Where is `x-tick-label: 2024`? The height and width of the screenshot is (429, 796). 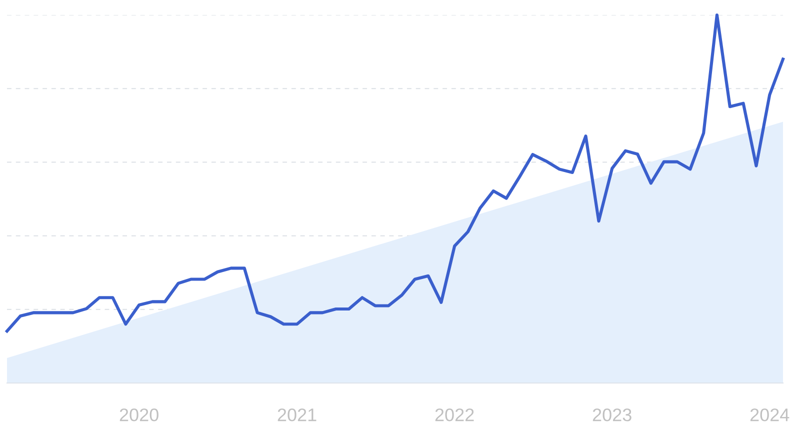
x-tick-label: 2024 is located at coordinates (770, 415).